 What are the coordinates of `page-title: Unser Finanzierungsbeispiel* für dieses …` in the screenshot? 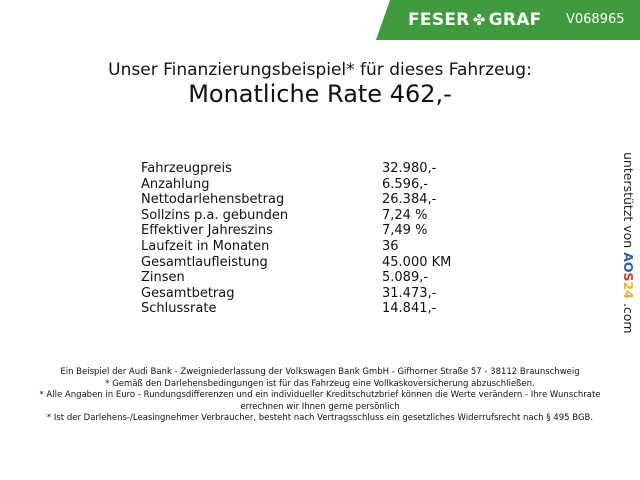 It's located at (320, 70).